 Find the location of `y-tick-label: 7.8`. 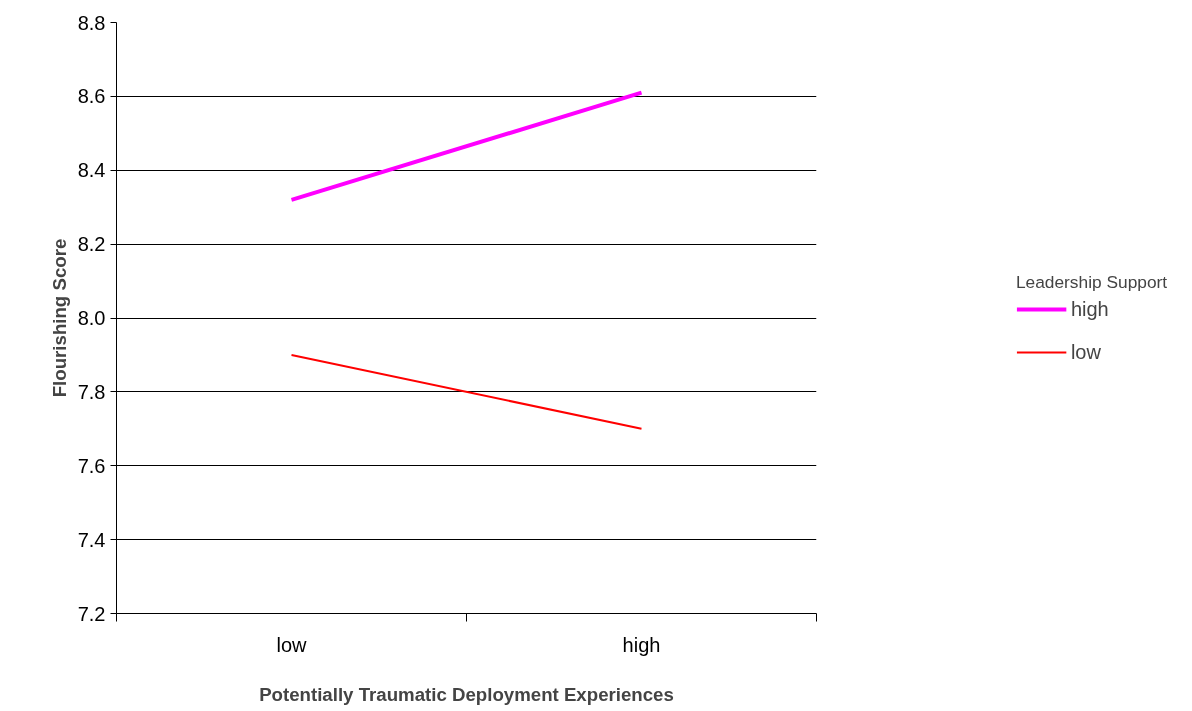

y-tick-label: 7.8 is located at coordinates (91, 391).